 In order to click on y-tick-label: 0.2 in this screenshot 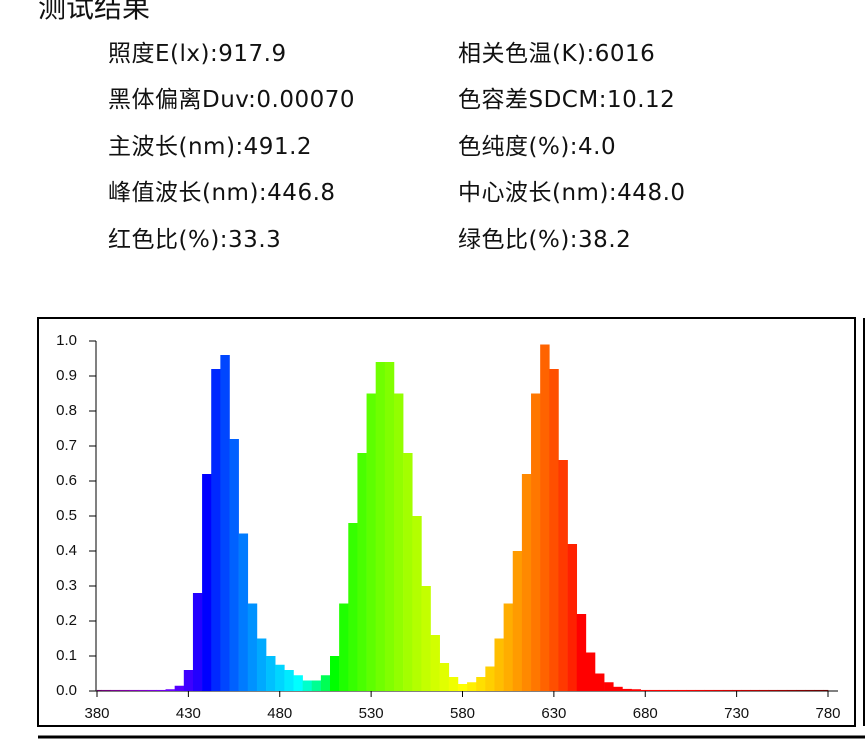, I will do `click(66, 620)`.